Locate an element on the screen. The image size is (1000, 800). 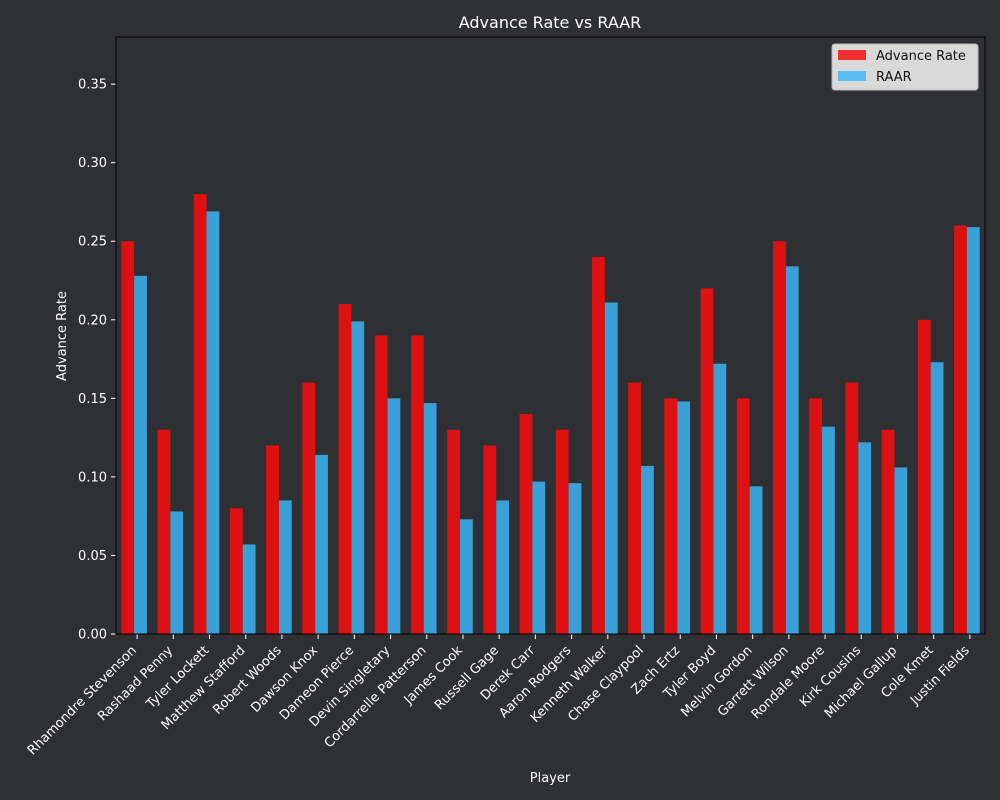
y-tick-label: 0.10 is located at coordinates (92, 477).